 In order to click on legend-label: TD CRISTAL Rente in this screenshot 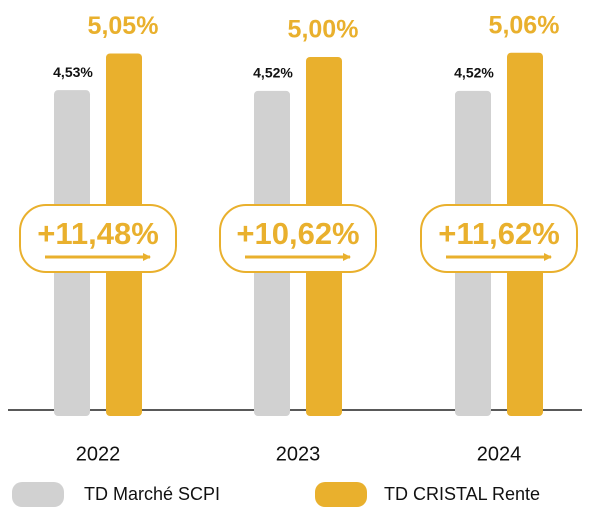, I will do `click(462, 494)`.